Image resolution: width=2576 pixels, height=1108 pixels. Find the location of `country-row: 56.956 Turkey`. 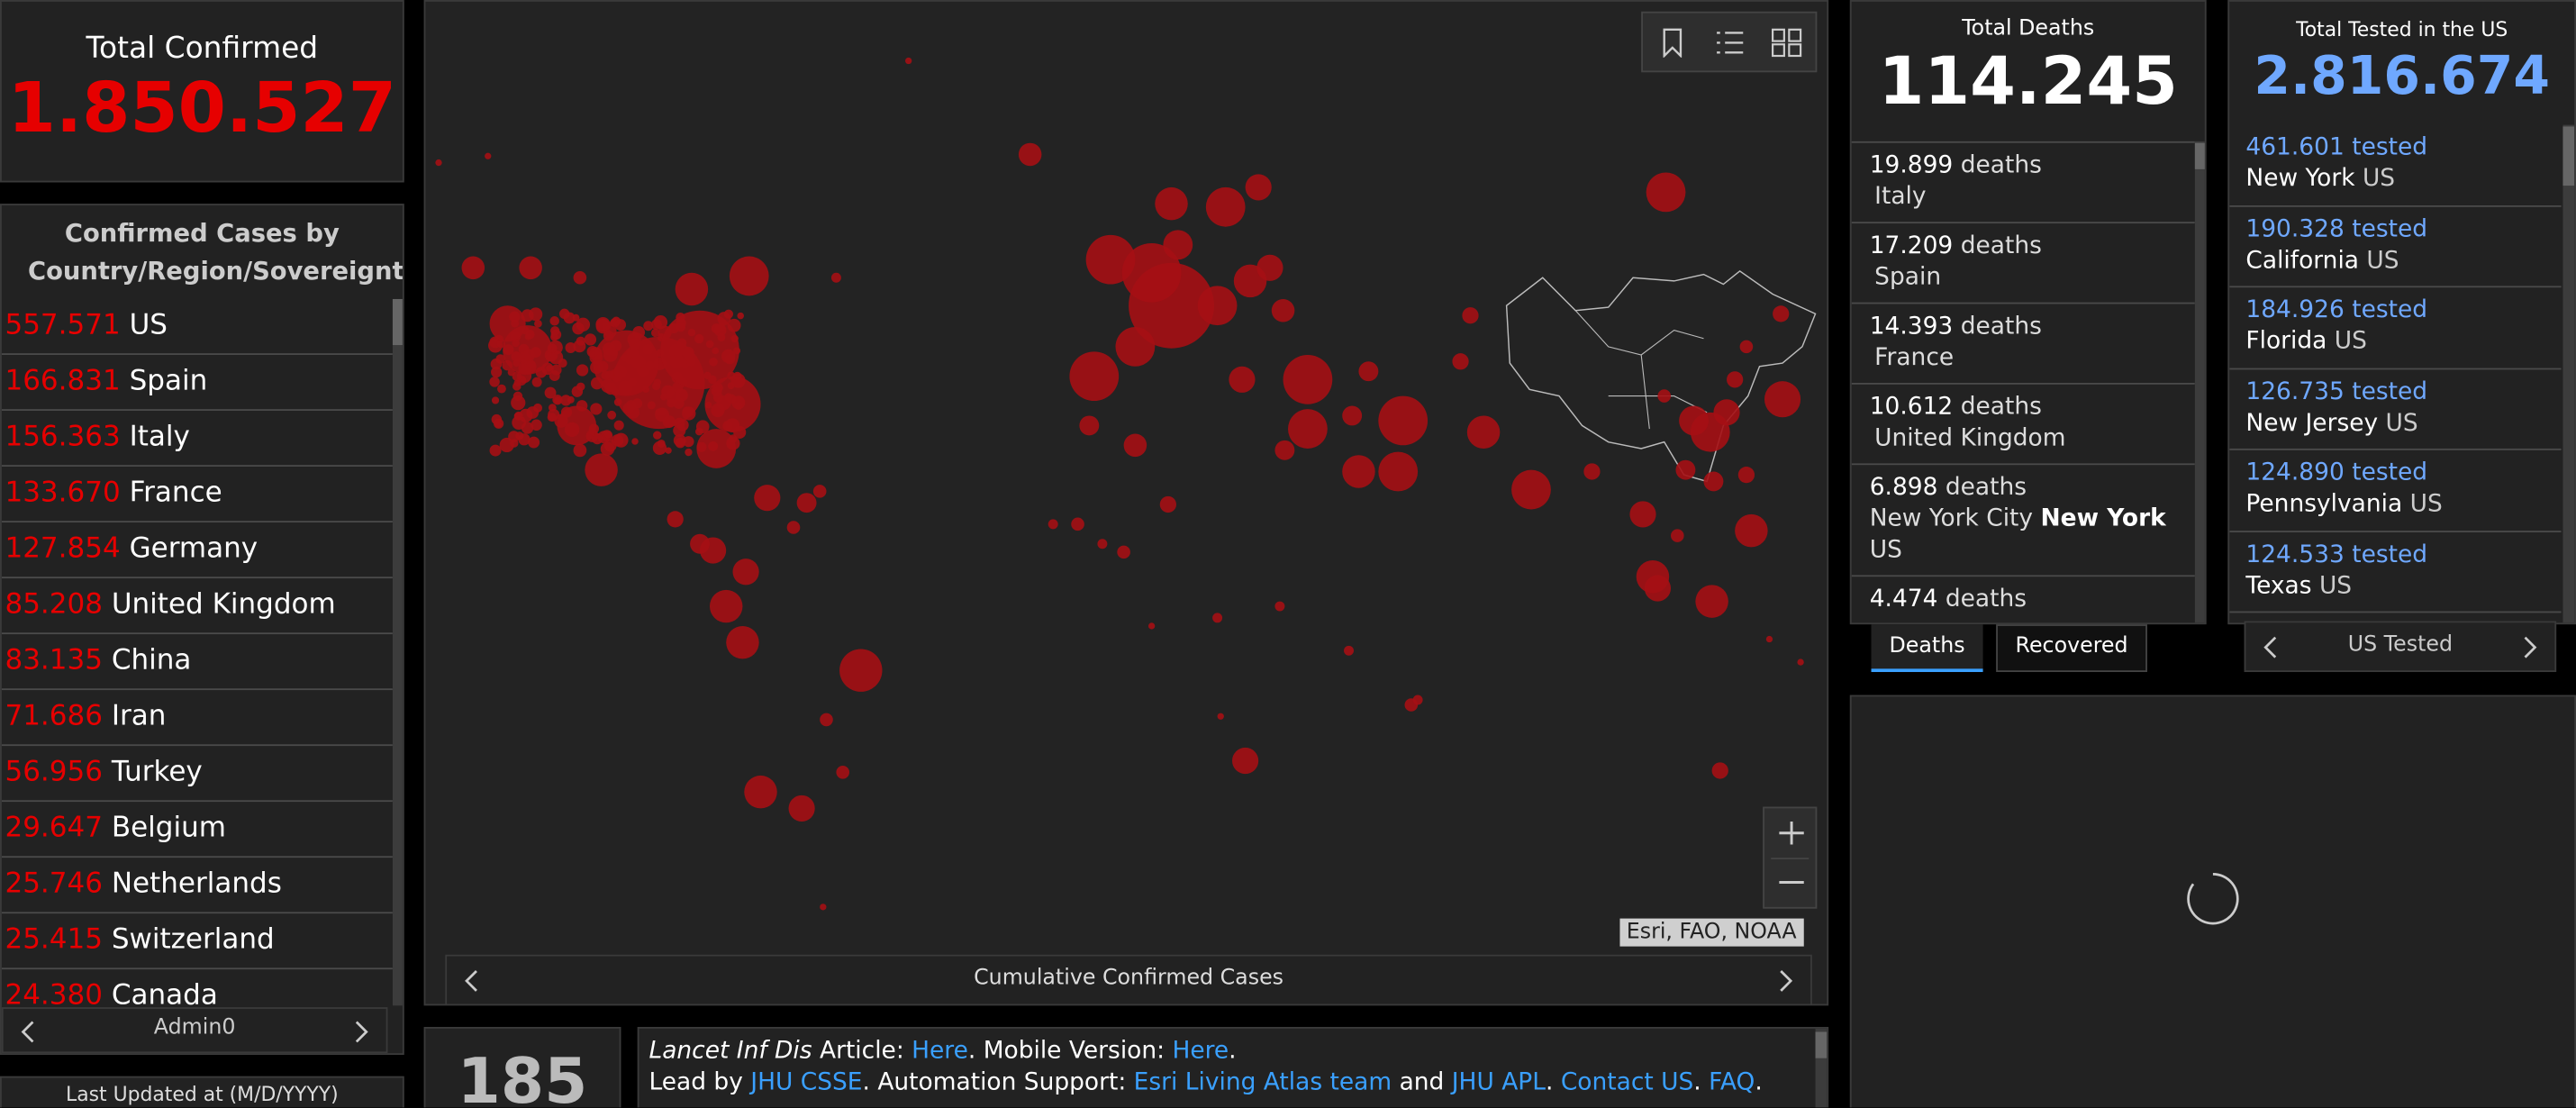

country-row: 56.956 Turkey is located at coordinates (197, 774).